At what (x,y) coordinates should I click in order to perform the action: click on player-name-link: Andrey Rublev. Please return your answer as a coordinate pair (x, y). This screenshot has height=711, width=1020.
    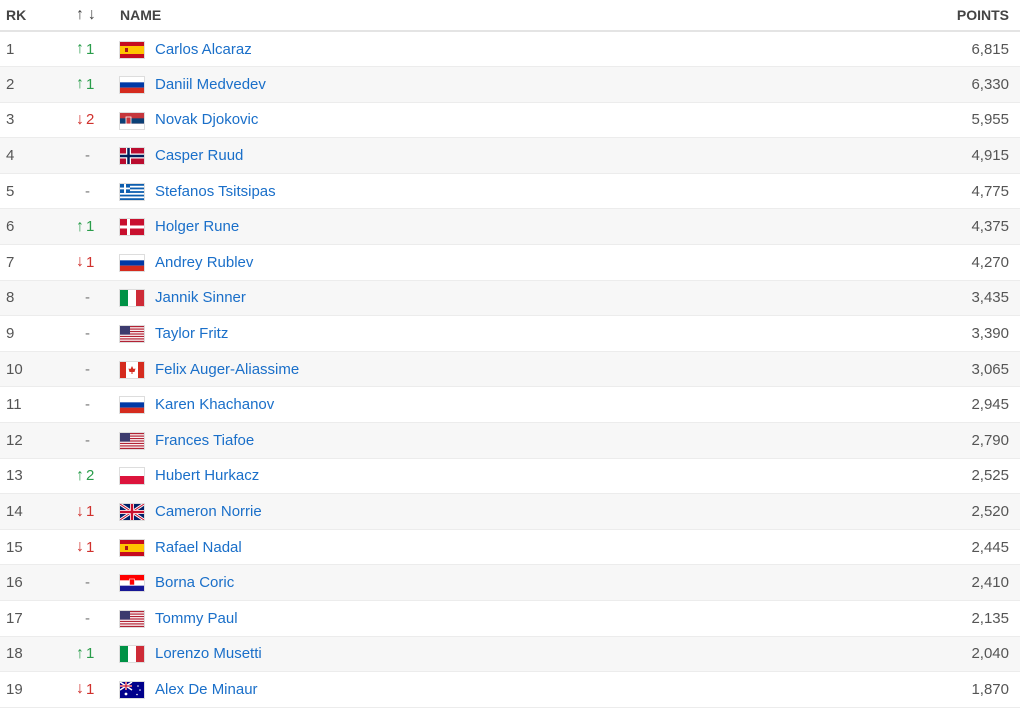
    Looking at the image, I should click on (204, 262).